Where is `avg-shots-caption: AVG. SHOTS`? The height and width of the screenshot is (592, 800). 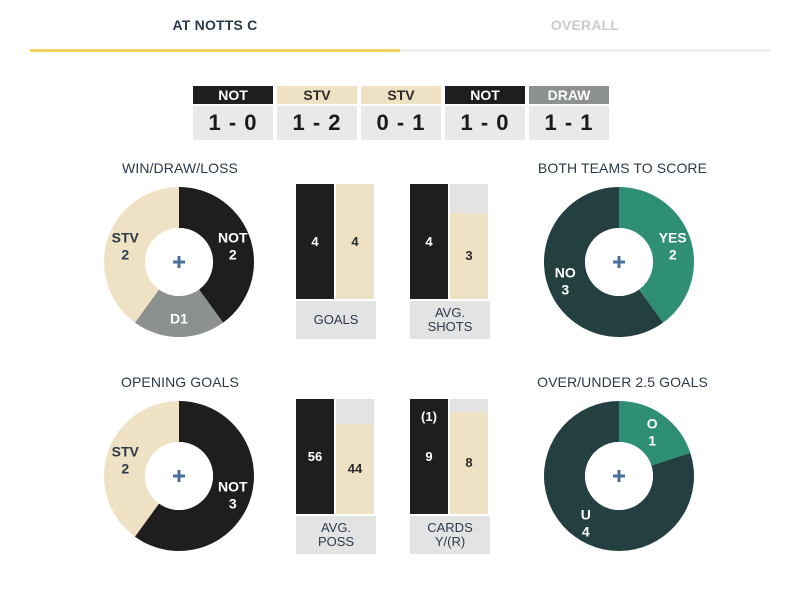 avg-shots-caption: AVG. SHOTS is located at coordinates (450, 320).